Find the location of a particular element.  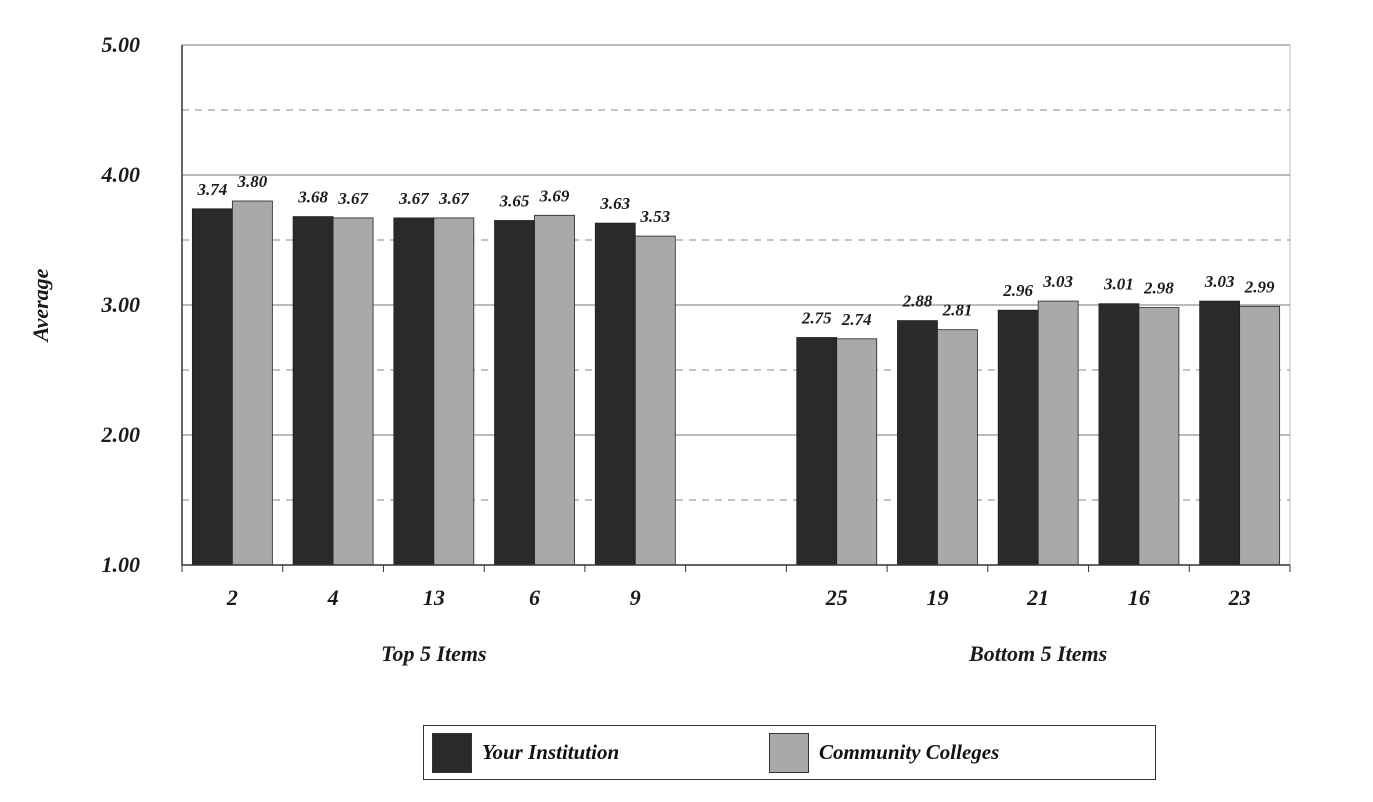

x-tick-label-9: 9 is located at coordinates (635, 597).